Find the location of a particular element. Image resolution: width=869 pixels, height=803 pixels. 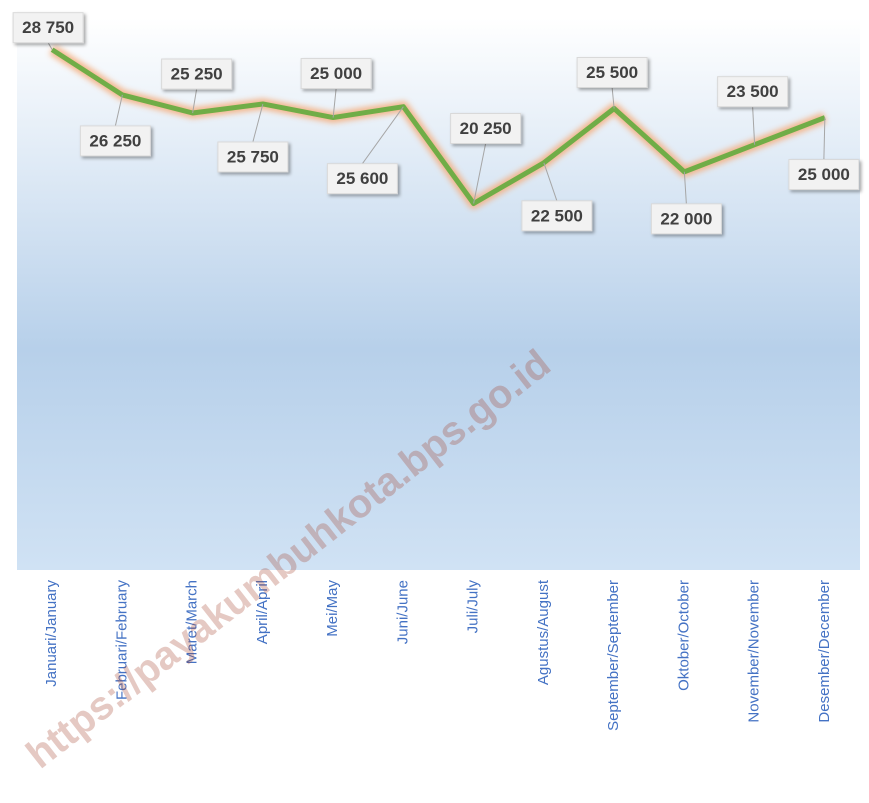

data-label: 28 750 is located at coordinates (48, 27).